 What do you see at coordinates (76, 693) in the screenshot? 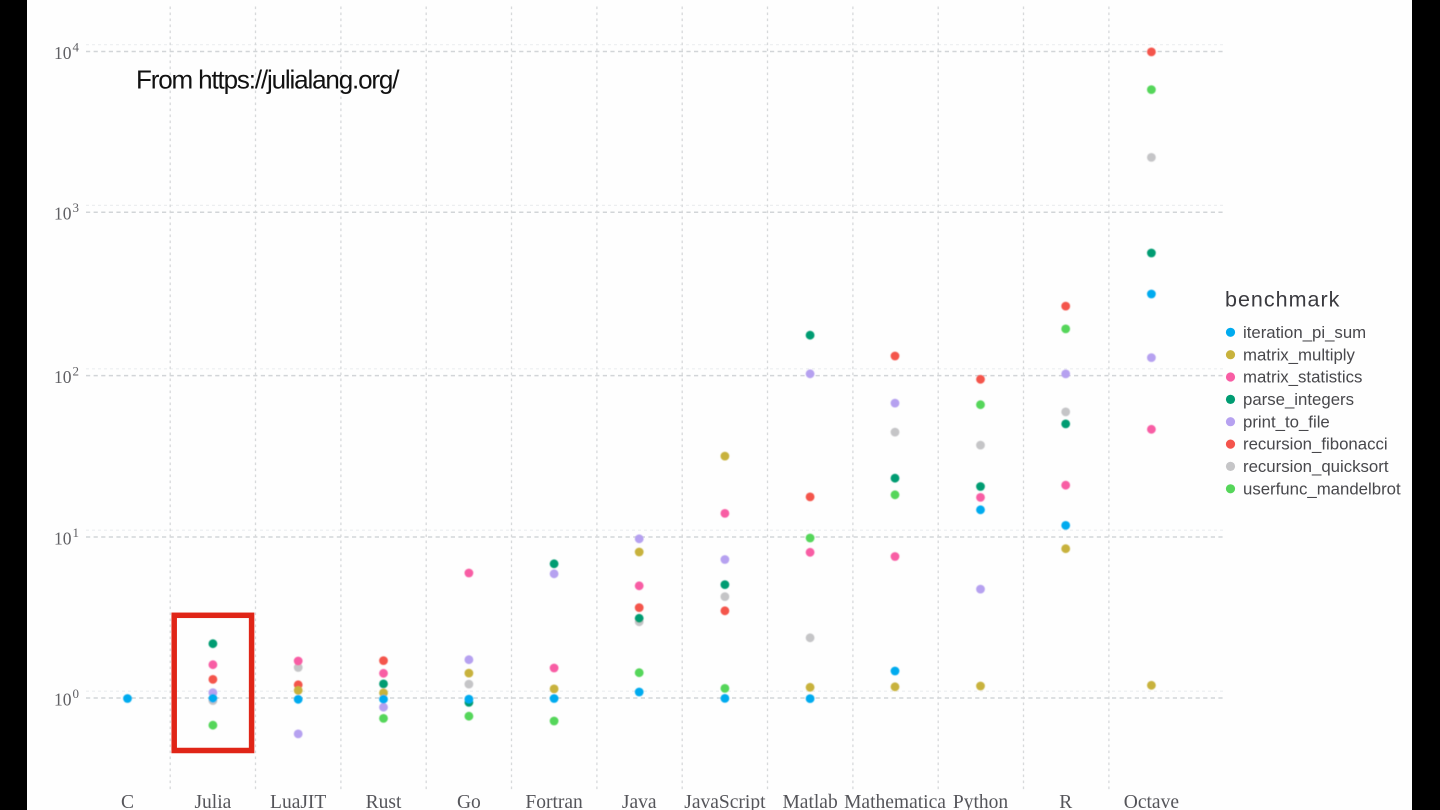
I see `svg-text: 0` at bounding box center [76, 693].